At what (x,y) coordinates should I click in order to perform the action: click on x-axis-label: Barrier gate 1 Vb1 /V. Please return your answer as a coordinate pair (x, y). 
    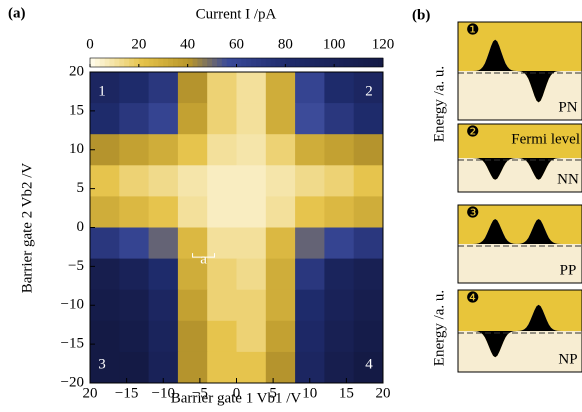
    Looking at the image, I should click on (236, 398).